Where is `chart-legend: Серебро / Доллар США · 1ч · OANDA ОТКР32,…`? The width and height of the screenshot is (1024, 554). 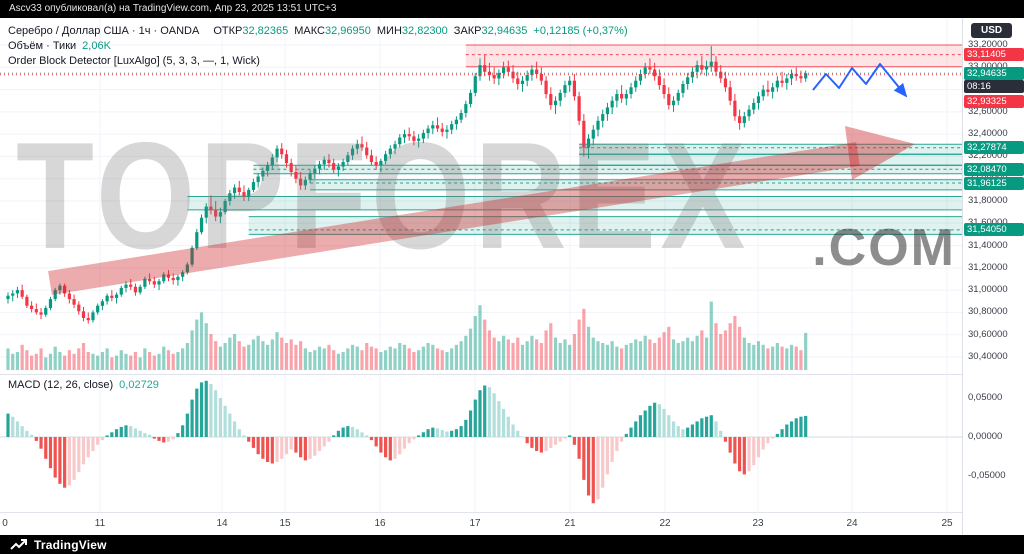
chart-legend: Серебро / Доллар США · 1ч · OANDA ОТКР32,… is located at coordinates (318, 46).